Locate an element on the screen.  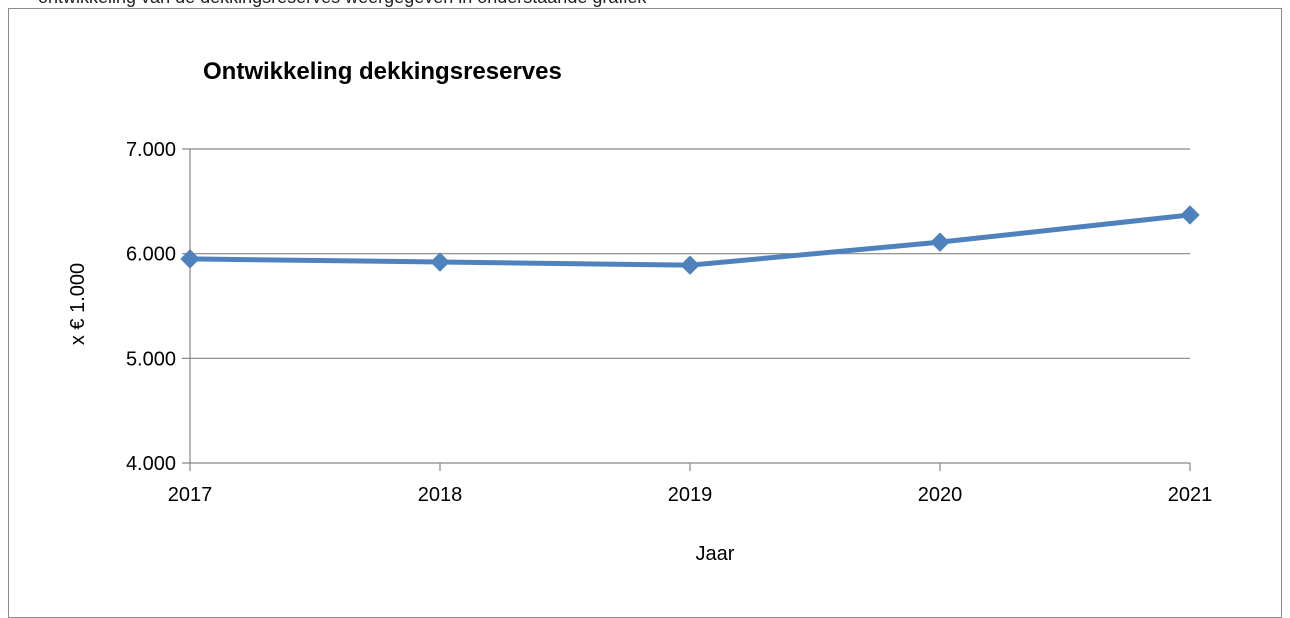
series is located at coordinates (690, 240).